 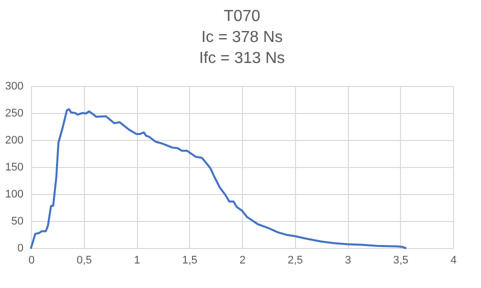 What do you see at coordinates (295, 260) in the screenshot?
I see `x-tick-label: 2,5` at bounding box center [295, 260].